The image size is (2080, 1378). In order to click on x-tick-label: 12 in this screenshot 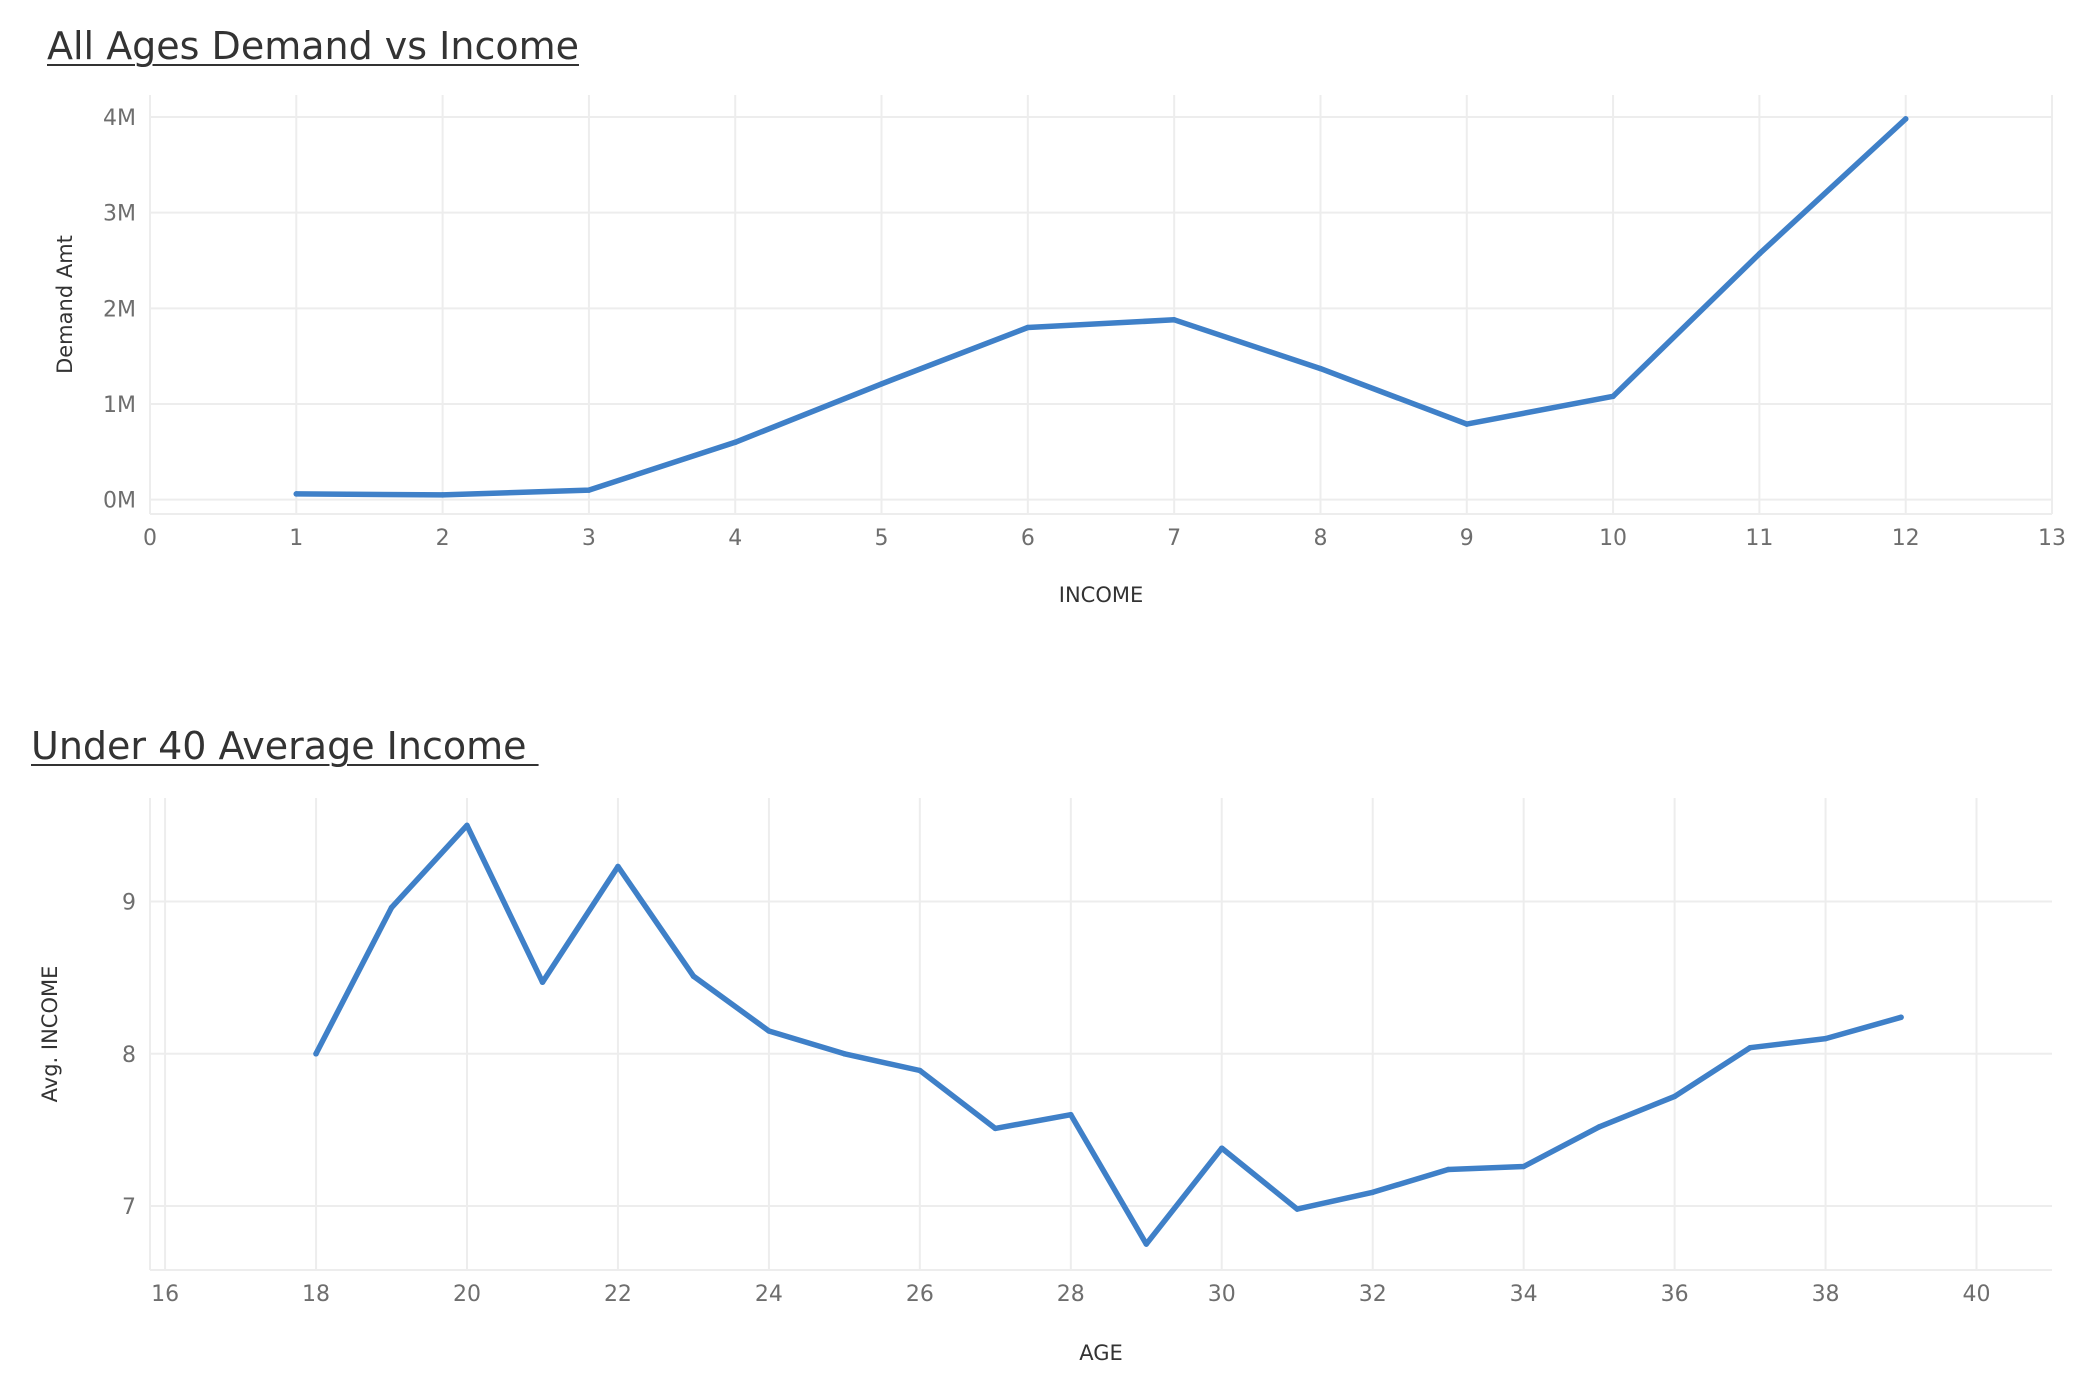, I will do `click(1906, 538)`.